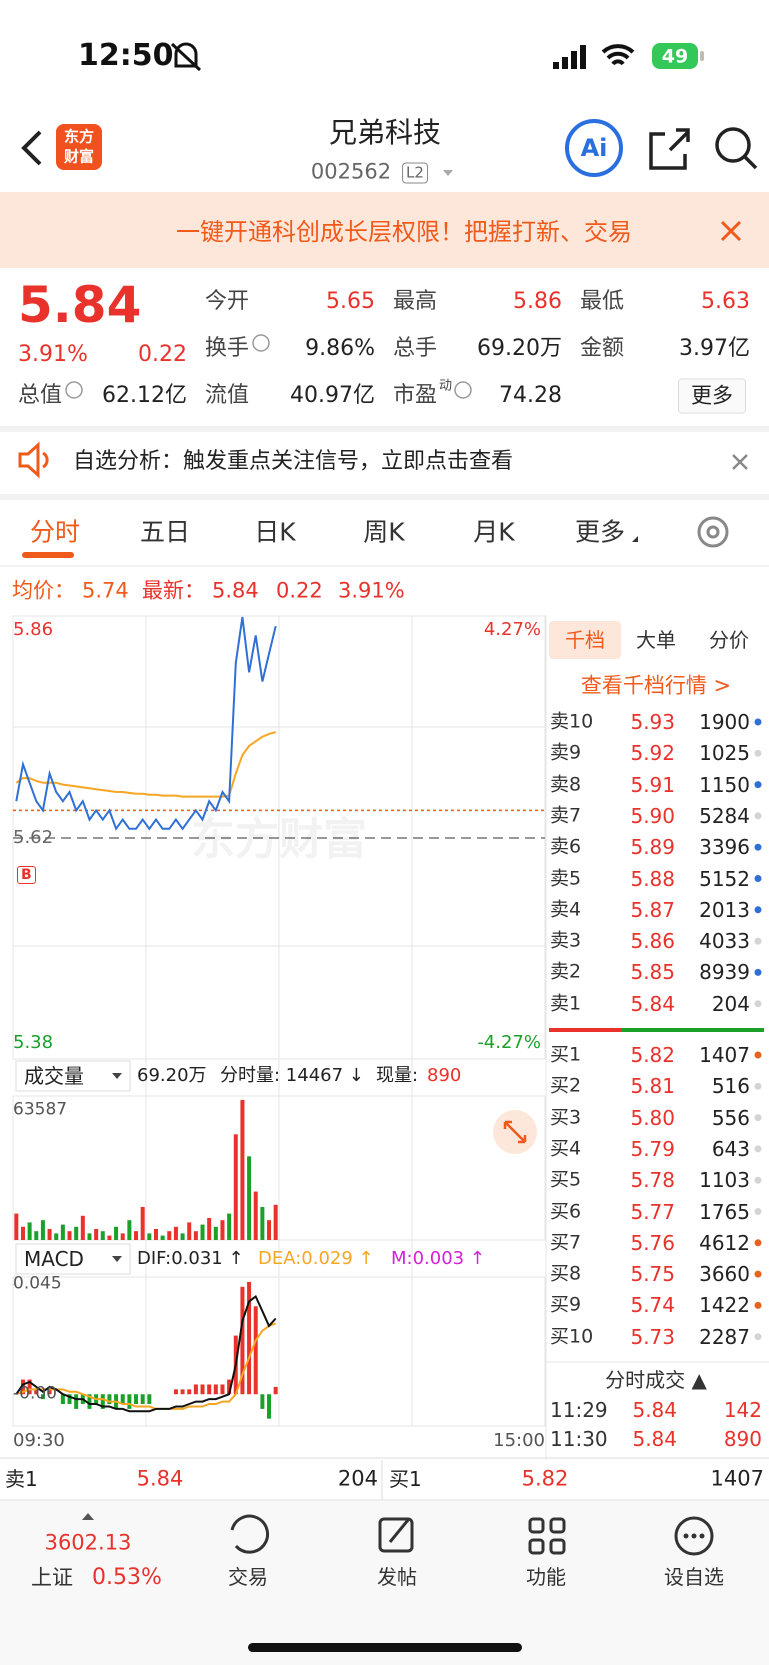  What do you see at coordinates (299, 590) in the screenshot?
I see `summary-change: 0.22` at bounding box center [299, 590].